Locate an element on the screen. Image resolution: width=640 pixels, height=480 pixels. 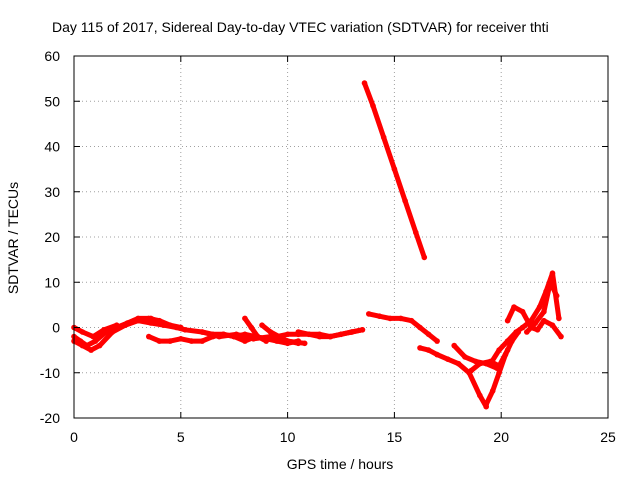
x-tick-label: 5 is located at coordinates (181, 437).